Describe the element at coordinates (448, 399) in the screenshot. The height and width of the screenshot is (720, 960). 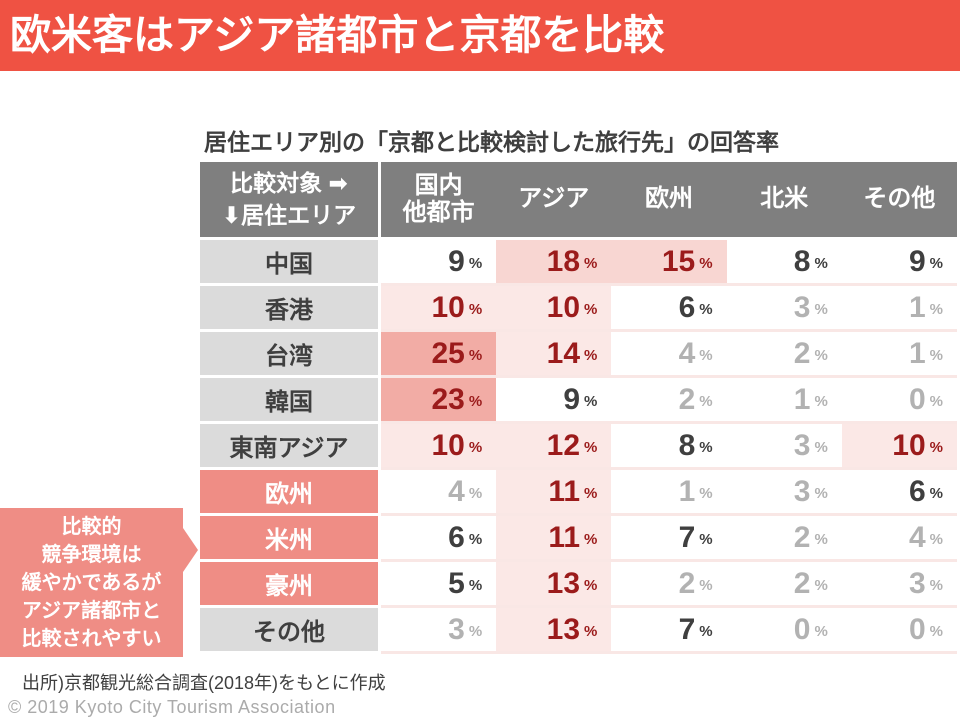
I see `value-number: 23` at that location.